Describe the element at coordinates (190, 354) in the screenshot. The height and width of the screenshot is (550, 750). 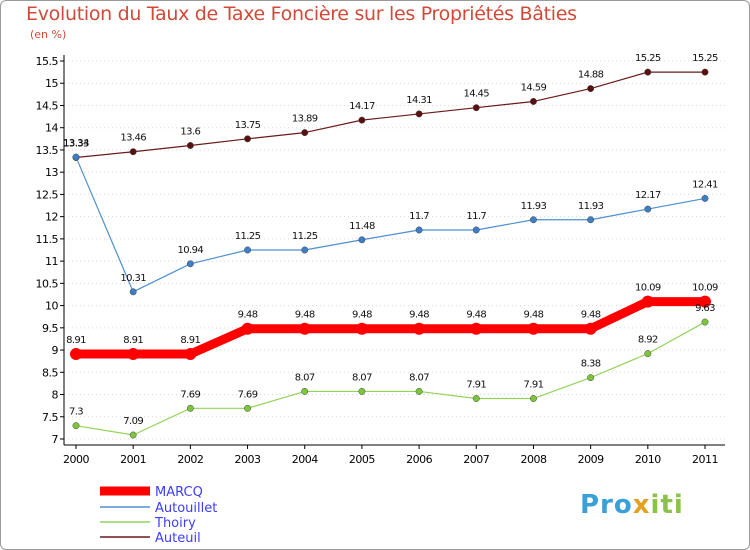
I see `data-point-marcq-2002` at that location.